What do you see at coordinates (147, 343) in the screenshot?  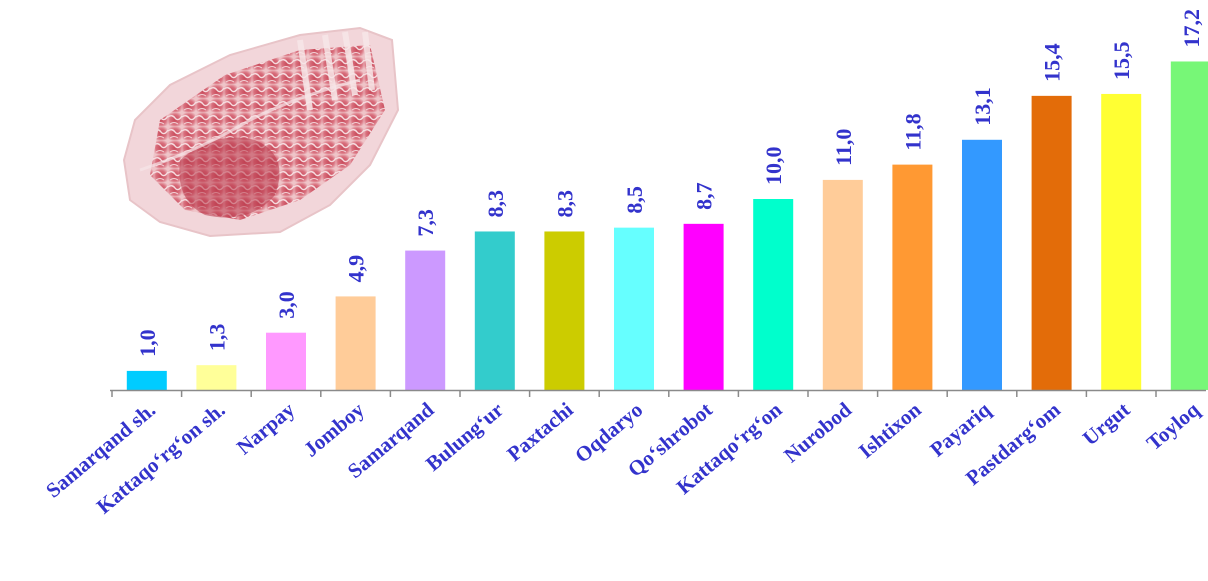 I see `value-label: 1,0` at bounding box center [147, 343].